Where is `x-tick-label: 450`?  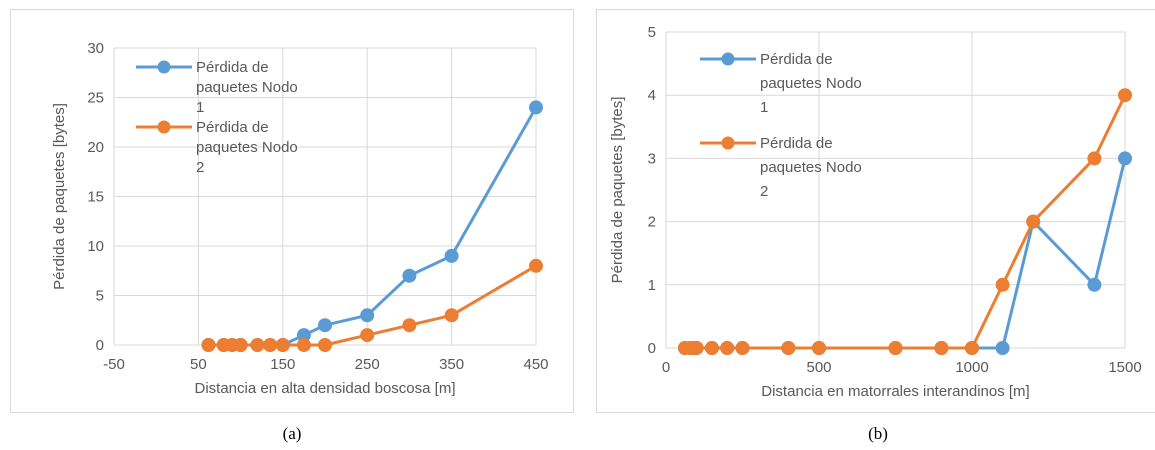
x-tick-label: 450 is located at coordinates (535, 364).